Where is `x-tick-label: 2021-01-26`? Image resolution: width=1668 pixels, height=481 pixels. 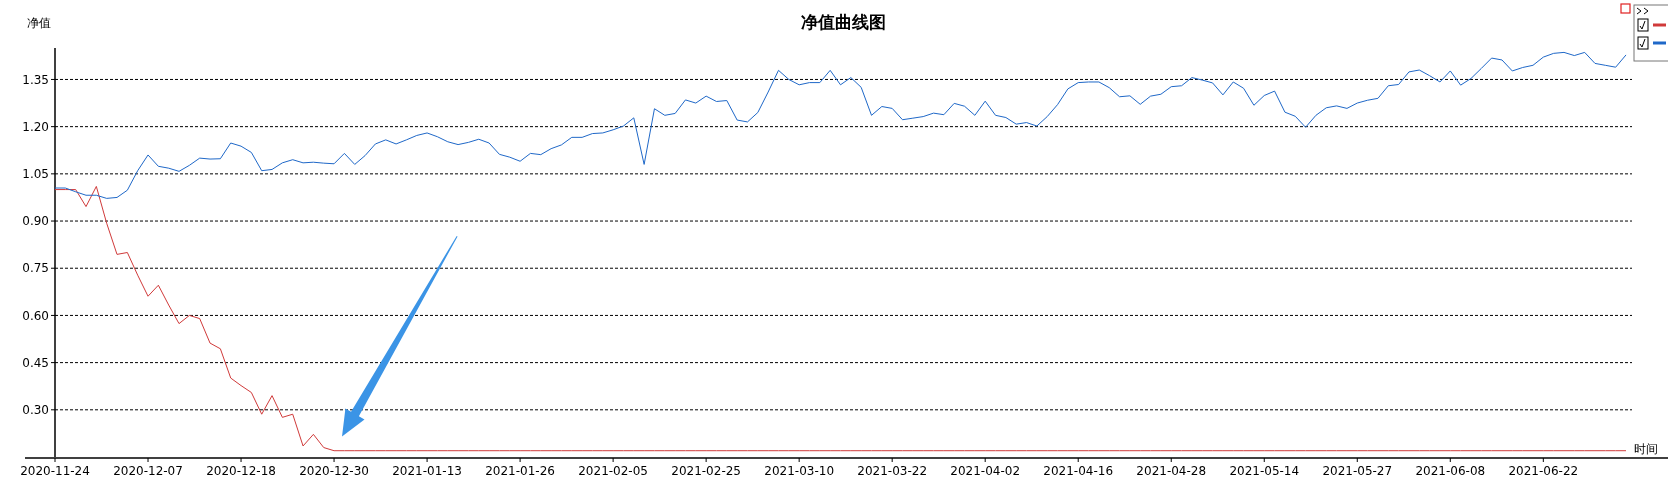
x-tick-label: 2021-01-26 is located at coordinates (520, 471).